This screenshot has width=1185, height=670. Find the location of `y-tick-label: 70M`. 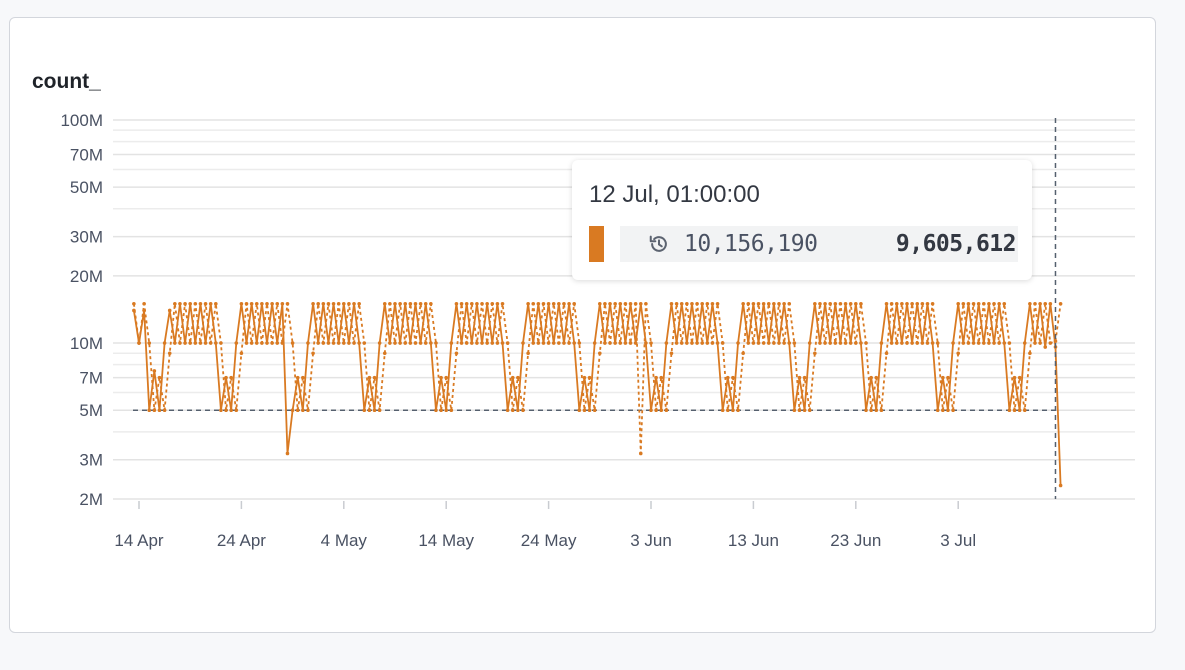

y-tick-label: 70M is located at coordinates (86, 155).